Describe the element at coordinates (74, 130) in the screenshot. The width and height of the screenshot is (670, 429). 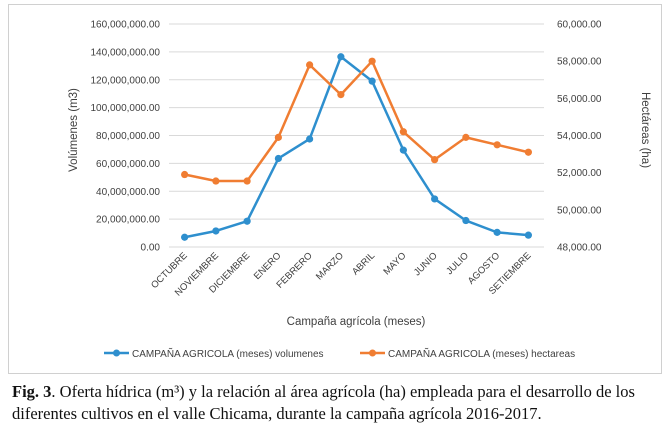
I see `y-axis-label: Volúmenes (m3)` at that location.